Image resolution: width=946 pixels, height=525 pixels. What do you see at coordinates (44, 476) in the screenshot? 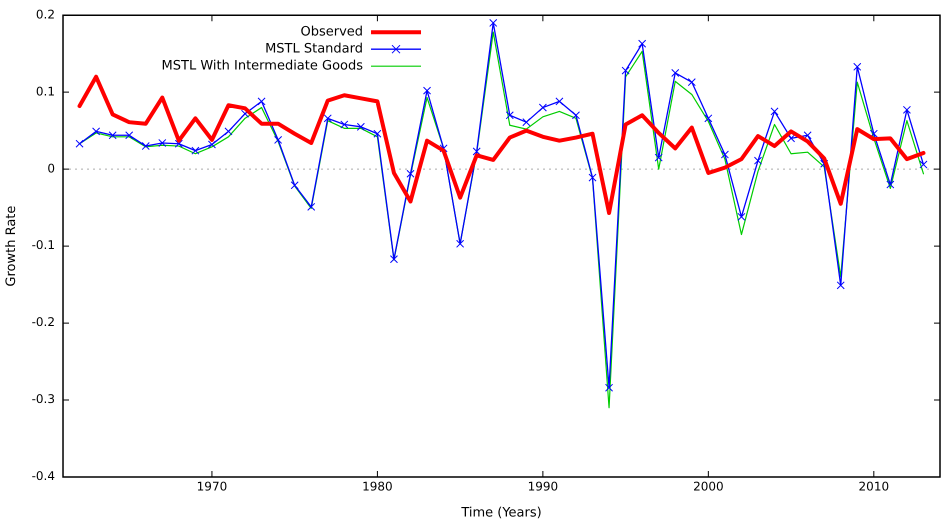
I see `y-tick-label: -0.4` at bounding box center [44, 476].